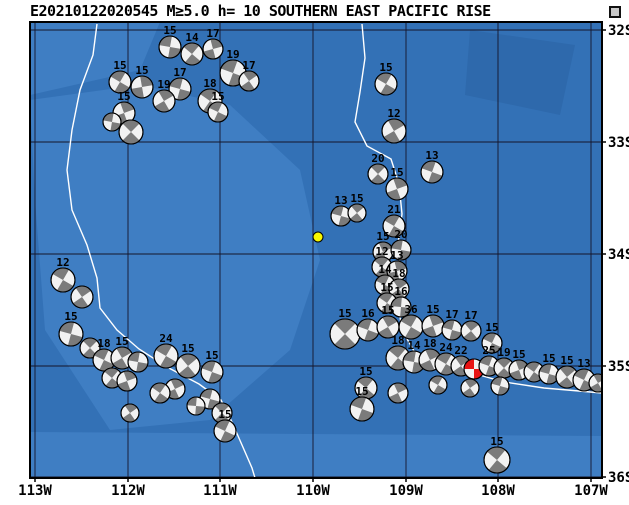 The height and width of the screenshot is (505, 629). Describe the element at coordinates (377, 158) in the screenshot. I see `beachball-count-label: 20` at that location.